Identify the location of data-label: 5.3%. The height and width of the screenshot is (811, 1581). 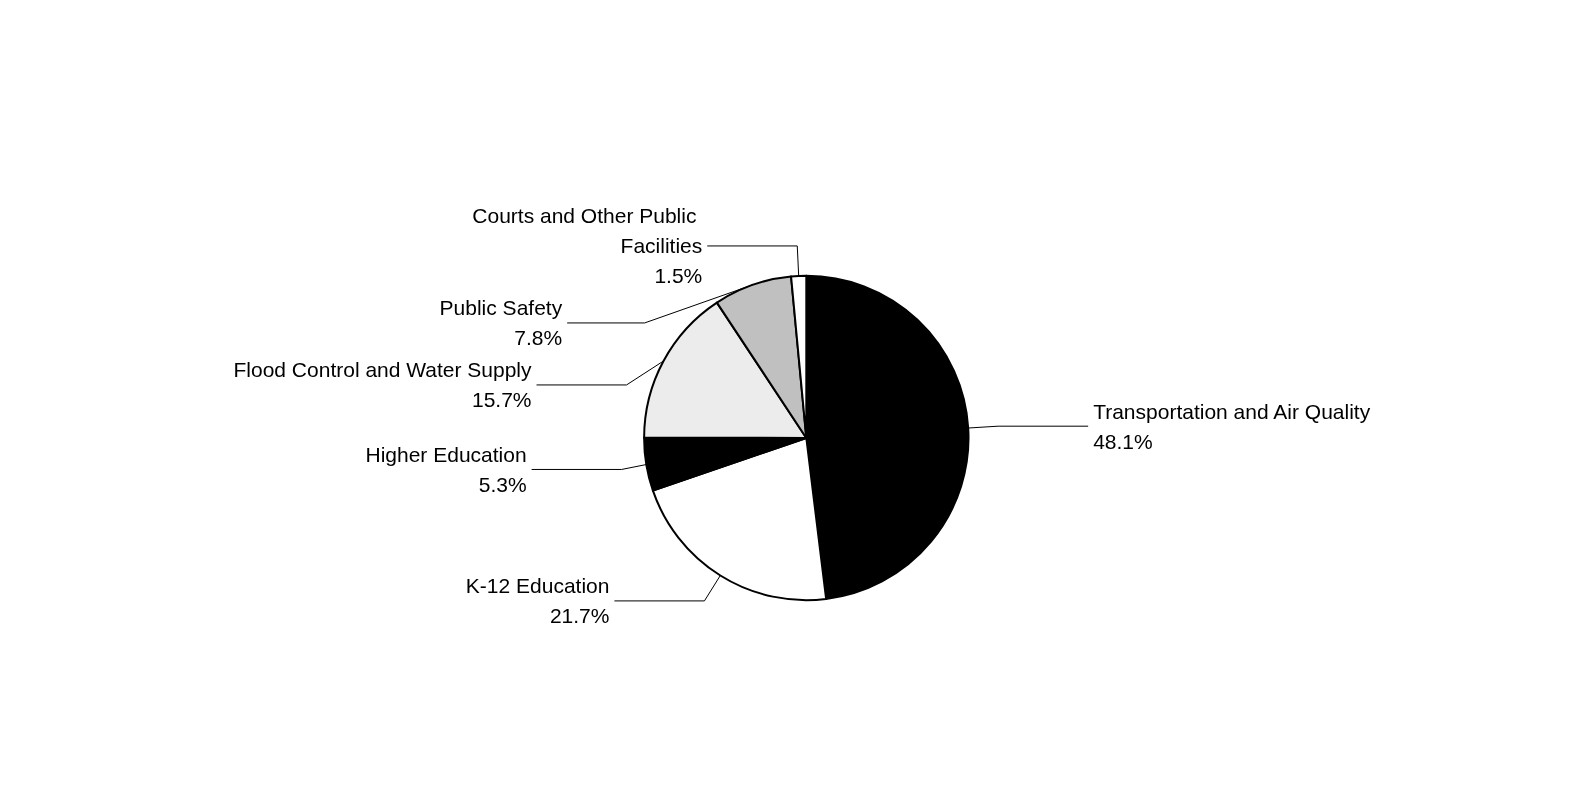
(502, 484).